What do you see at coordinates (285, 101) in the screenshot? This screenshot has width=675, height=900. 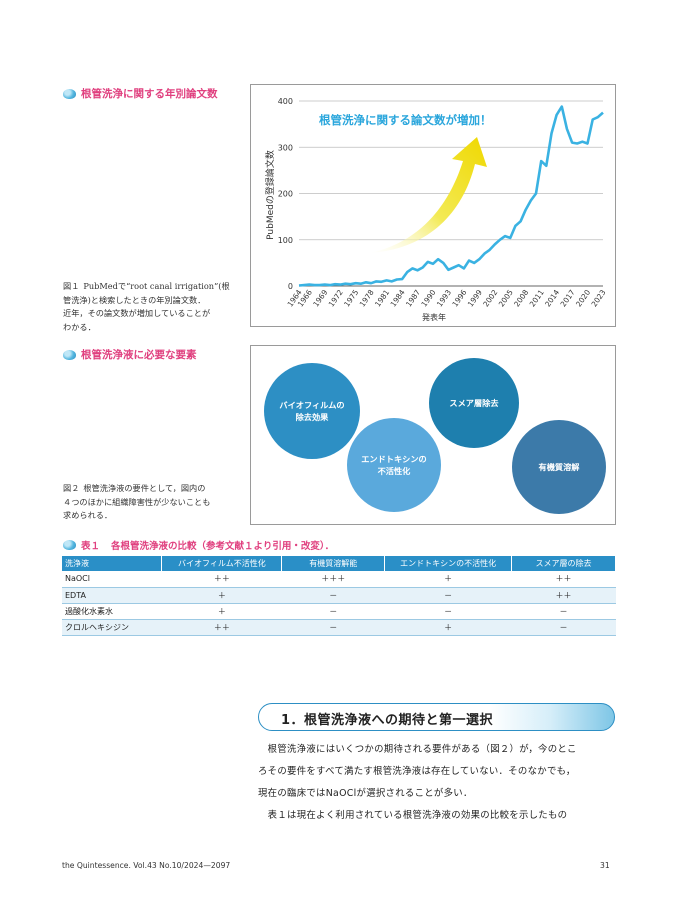 I see `y-tick-label: 400` at bounding box center [285, 101].